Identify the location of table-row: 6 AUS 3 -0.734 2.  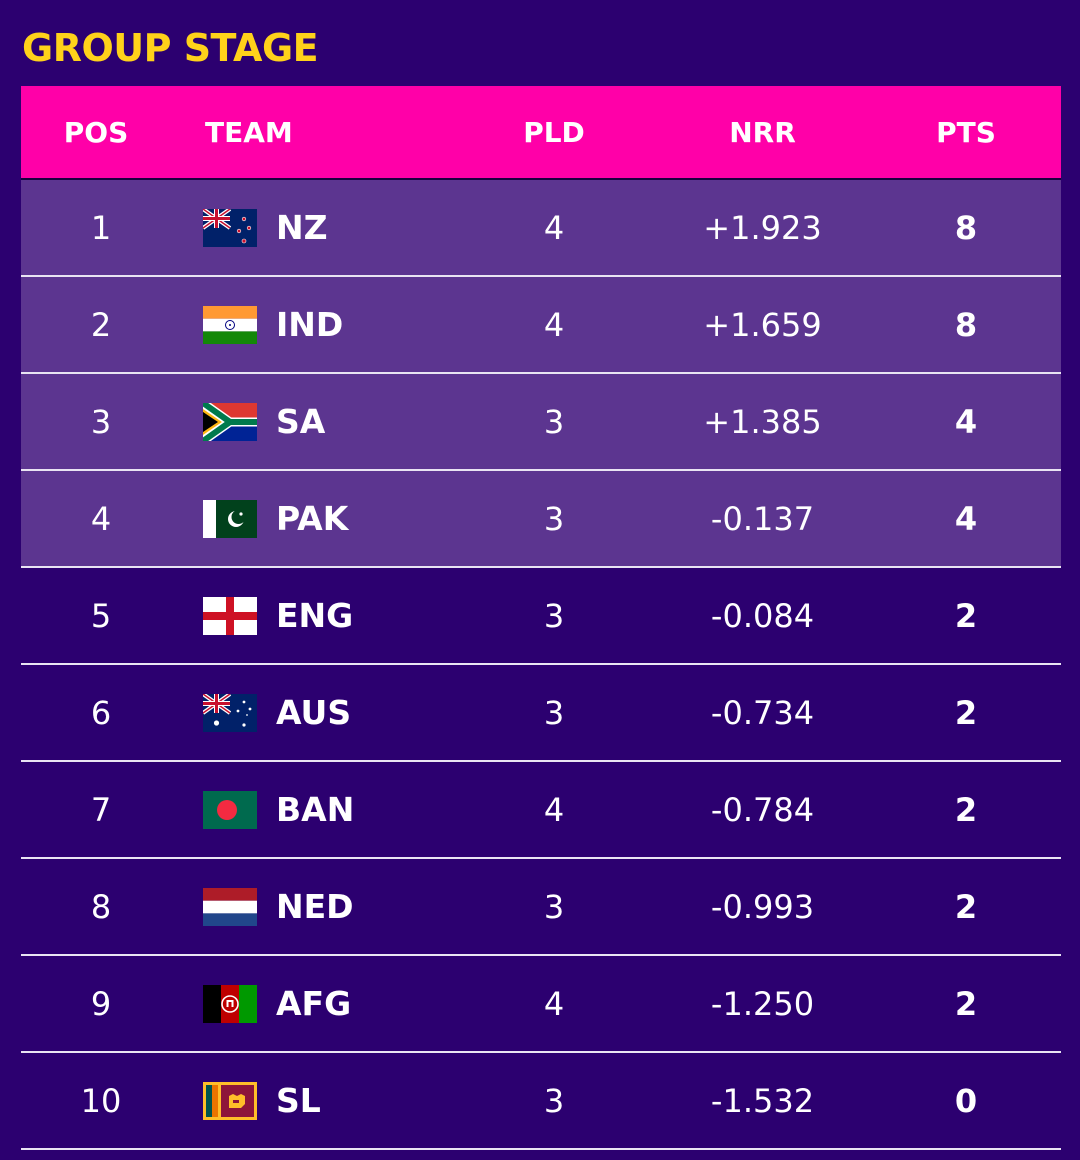
(541, 713).